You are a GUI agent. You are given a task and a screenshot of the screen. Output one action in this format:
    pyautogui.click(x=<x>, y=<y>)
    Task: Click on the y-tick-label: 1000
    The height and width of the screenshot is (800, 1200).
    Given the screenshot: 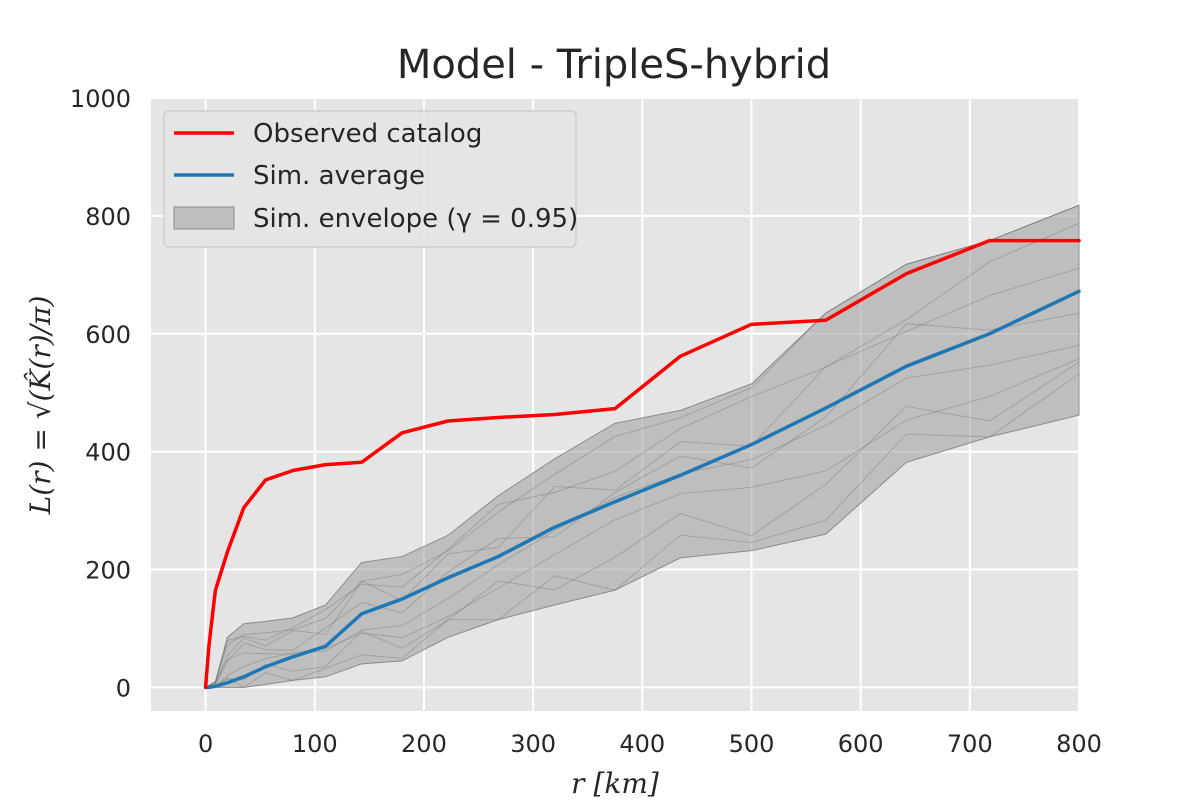 What is the action you would take?
    pyautogui.click(x=100, y=99)
    